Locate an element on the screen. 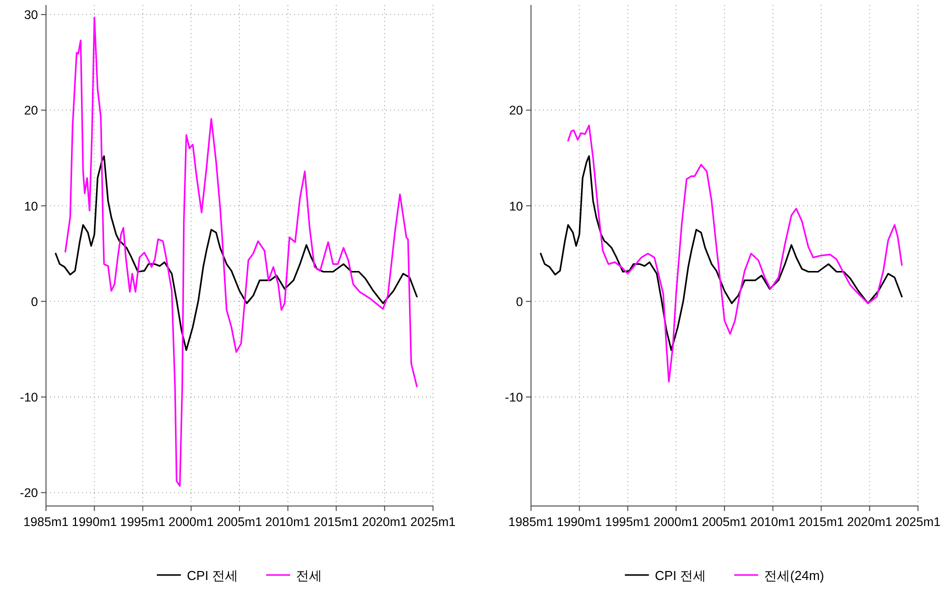 The height and width of the screenshot is (589, 948). y-tick-label: 30 is located at coordinates (31, 15).